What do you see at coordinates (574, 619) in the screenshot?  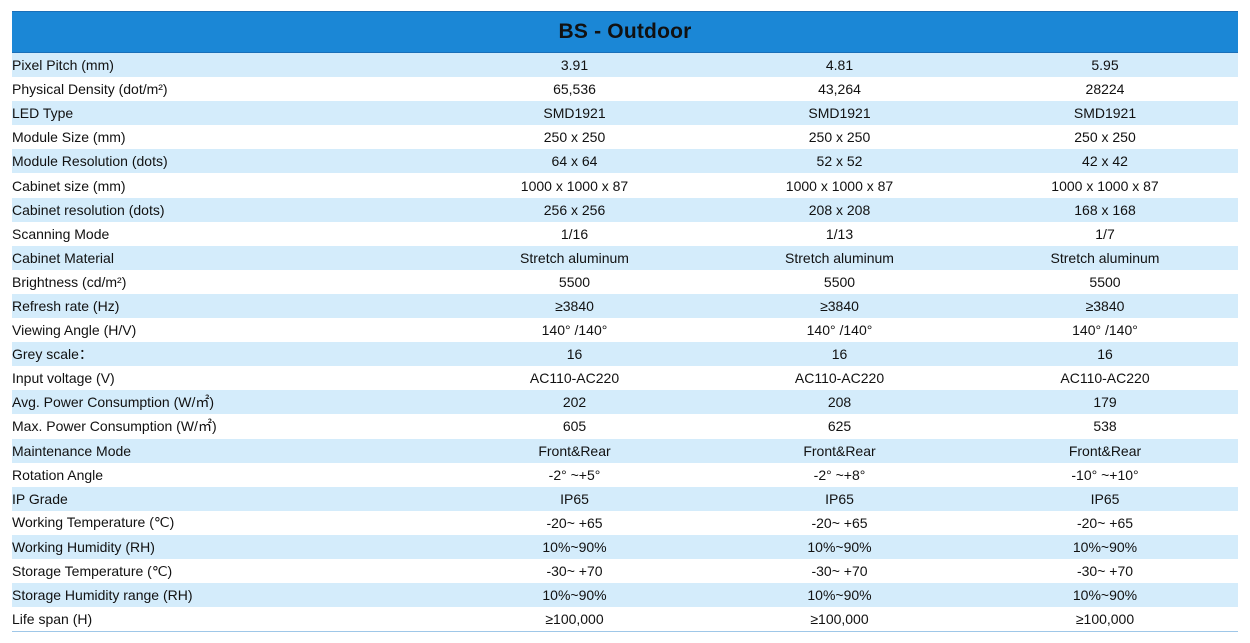 I see `cell-model-1: ≥100,000` at bounding box center [574, 619].